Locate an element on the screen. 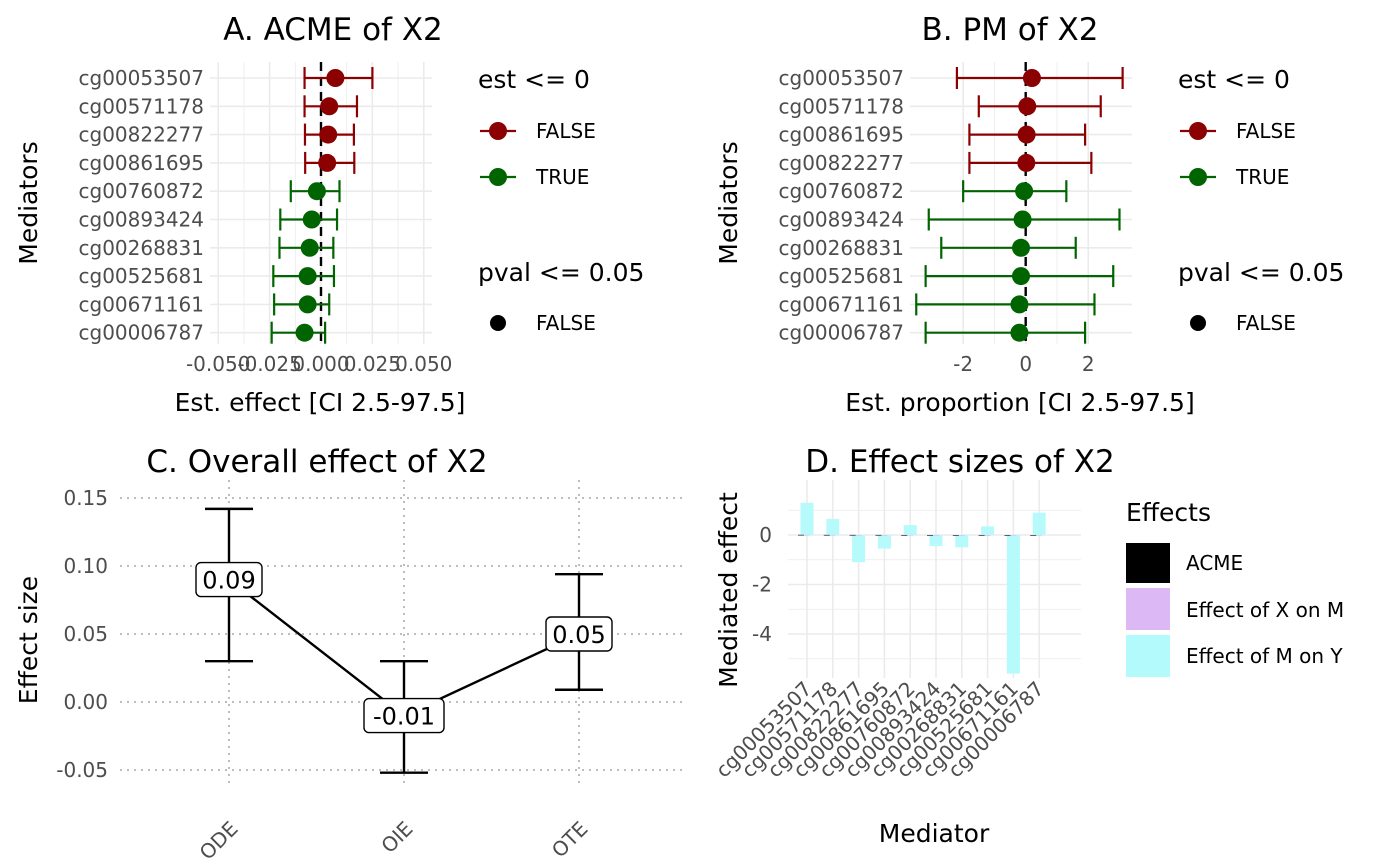 The height and width of the screenshot is (865, 1400). panel-b-y-tick-label: cg00893424 is located at coordinates (842, 220).